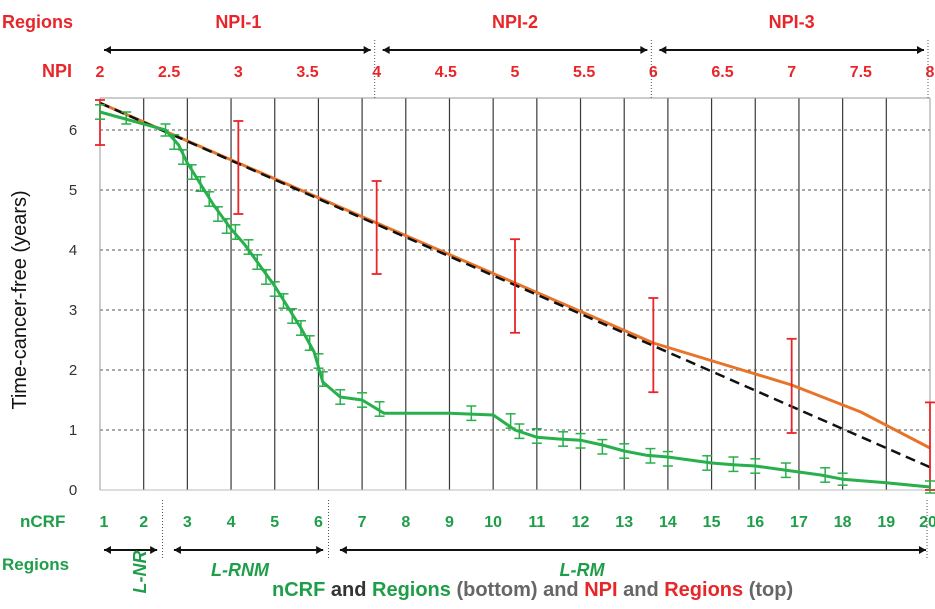 The height and width of the screenshot is (609, 935). What do you see at coordinates (449, 522) in the screenshot?
I see `ncrf-tick-label: 9` at bounding box center [449, 522].